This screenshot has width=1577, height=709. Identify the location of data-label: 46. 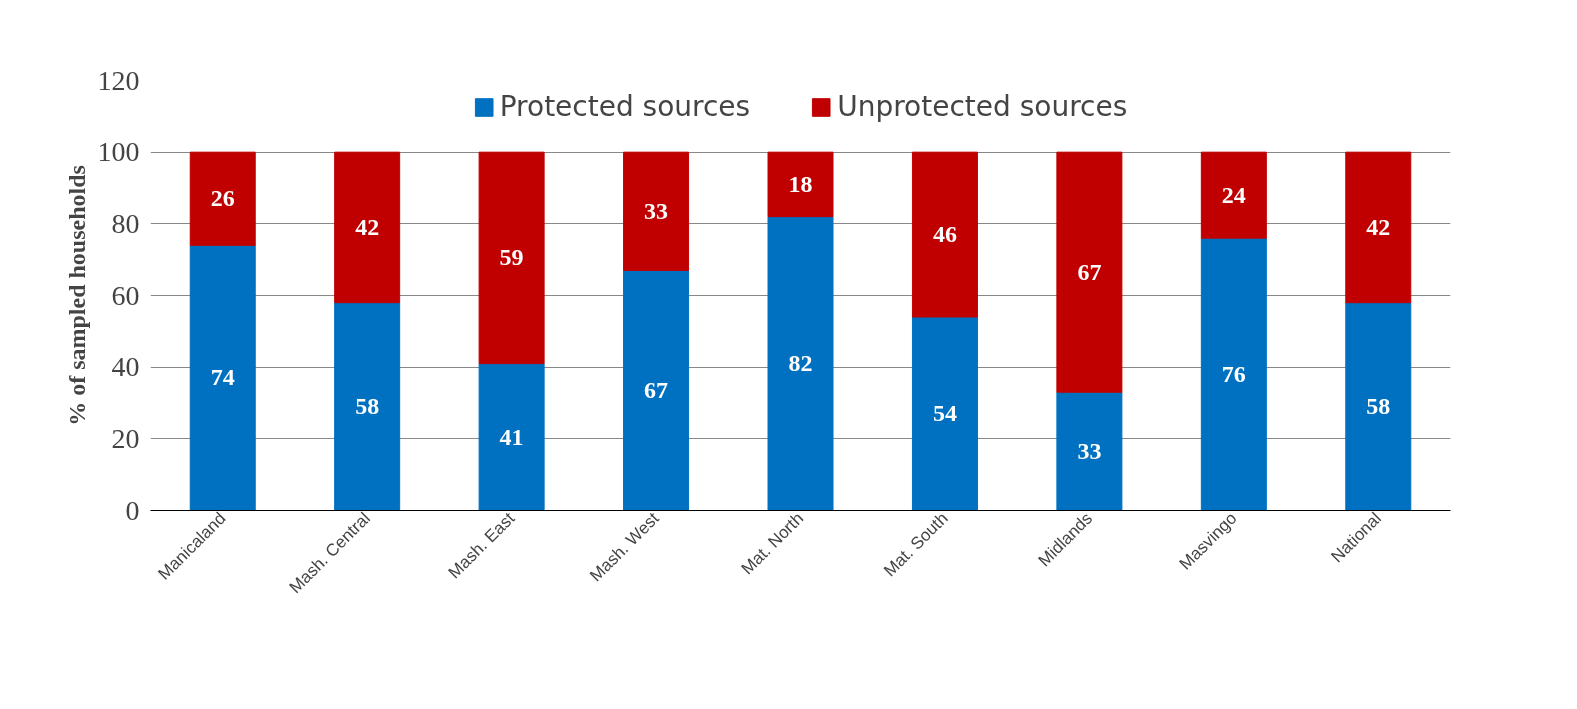
(944, 234).